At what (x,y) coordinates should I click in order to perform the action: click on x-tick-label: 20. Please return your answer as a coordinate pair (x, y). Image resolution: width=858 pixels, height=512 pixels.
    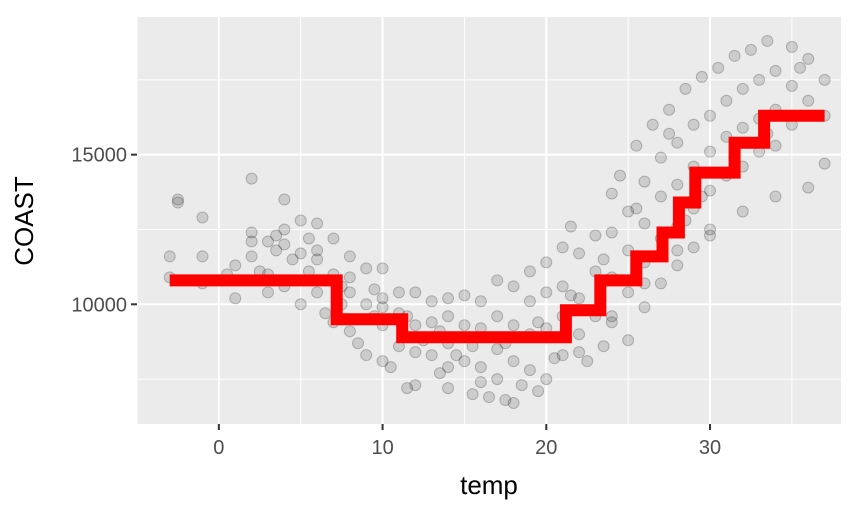
    Looking at the image, I should click on (546, 448).